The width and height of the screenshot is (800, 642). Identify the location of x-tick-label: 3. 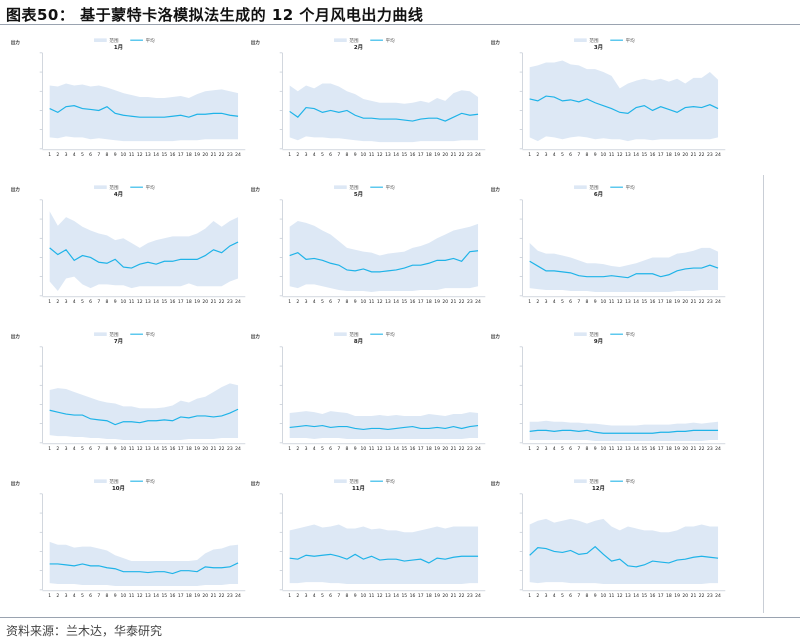
(66, 302).